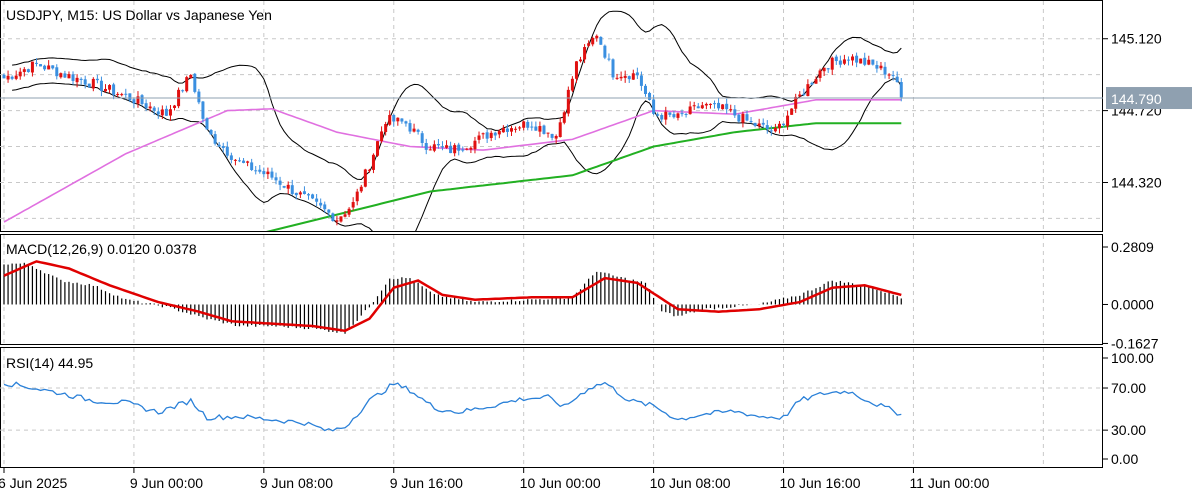  I want to click on macd-tick-label: -0.1627, so click(1135, 343).